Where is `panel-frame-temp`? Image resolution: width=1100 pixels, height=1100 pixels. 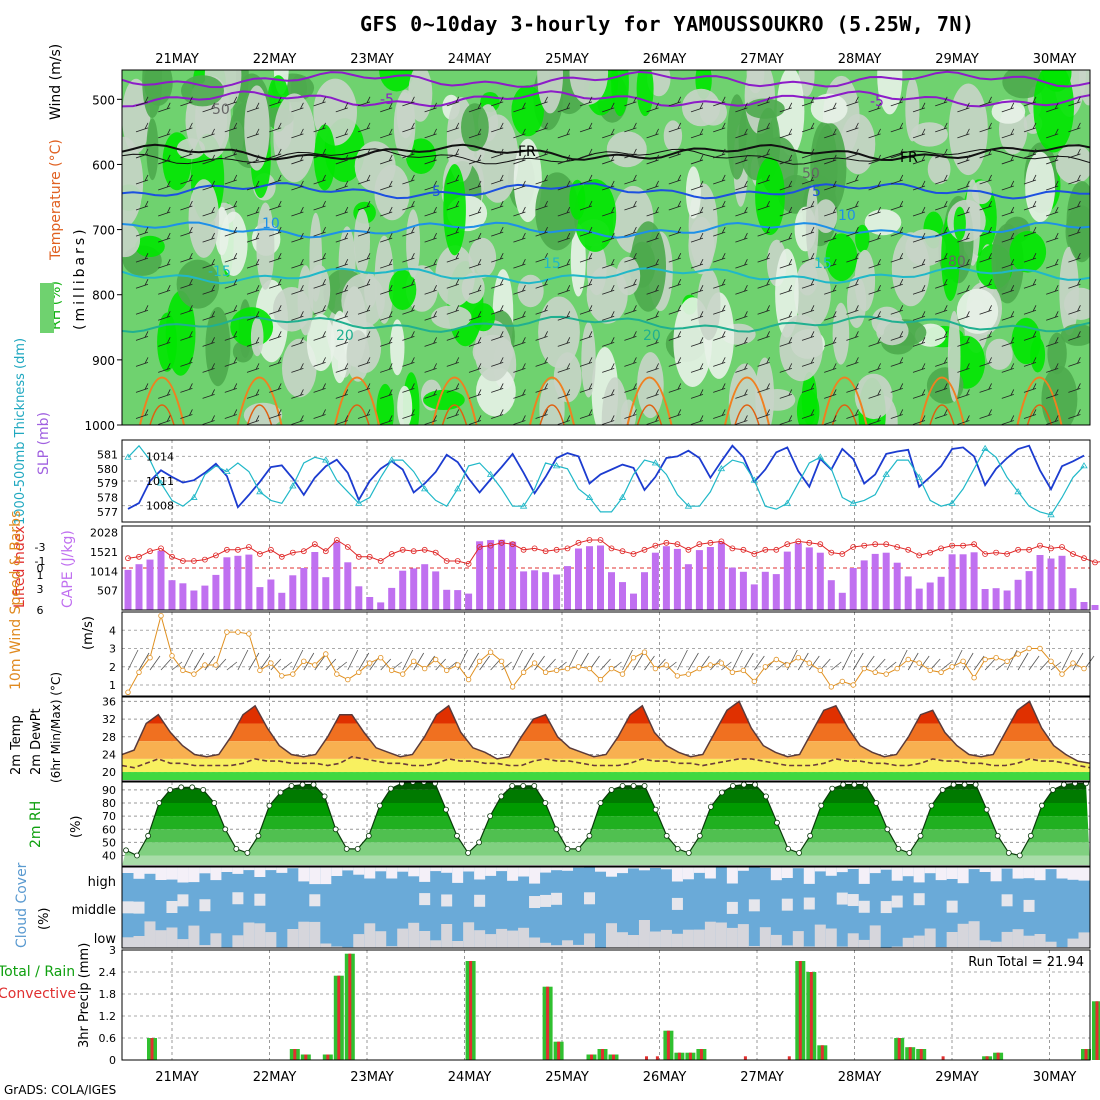
panel-frame-temp is located at coordinates (606, 739).